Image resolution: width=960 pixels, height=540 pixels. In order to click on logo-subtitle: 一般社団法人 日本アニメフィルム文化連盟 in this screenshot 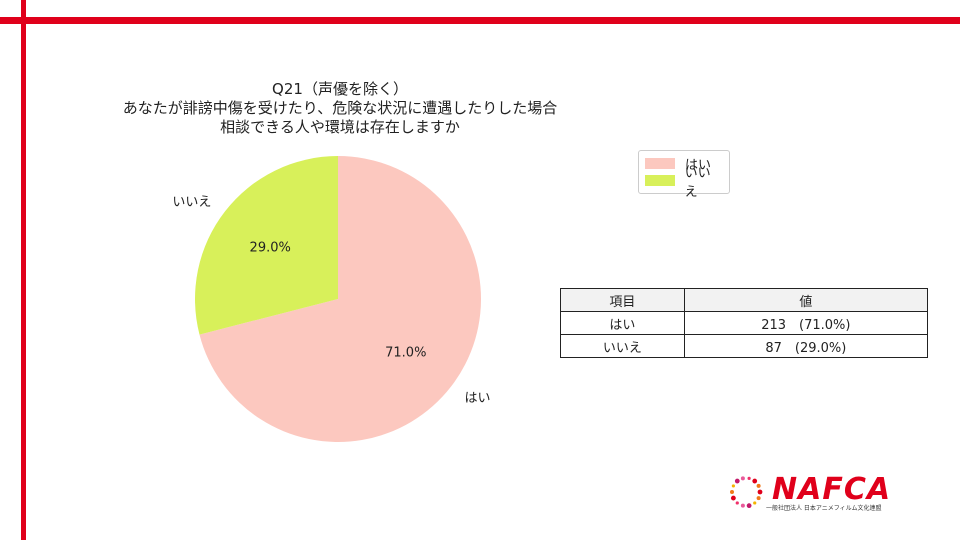, I will do `click(824, 508)`.